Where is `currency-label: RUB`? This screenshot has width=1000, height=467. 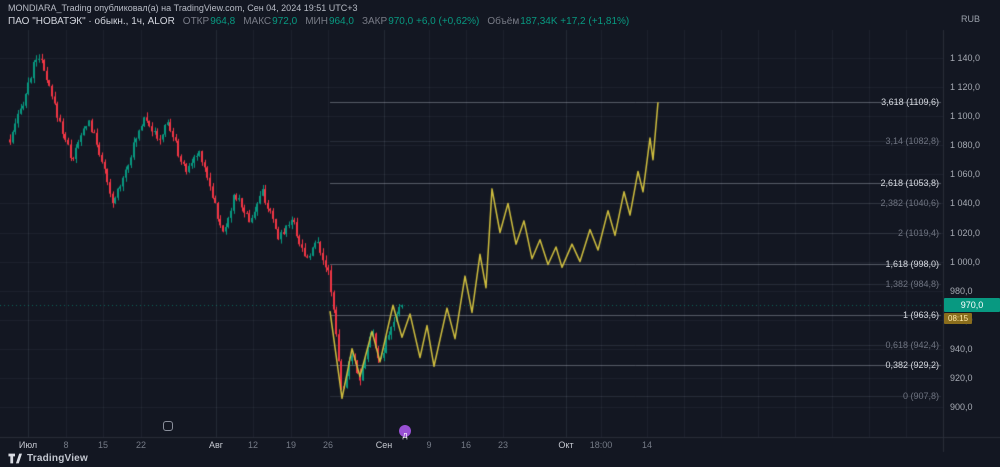 currency-label: RUB is located at coordinates (970, 19).